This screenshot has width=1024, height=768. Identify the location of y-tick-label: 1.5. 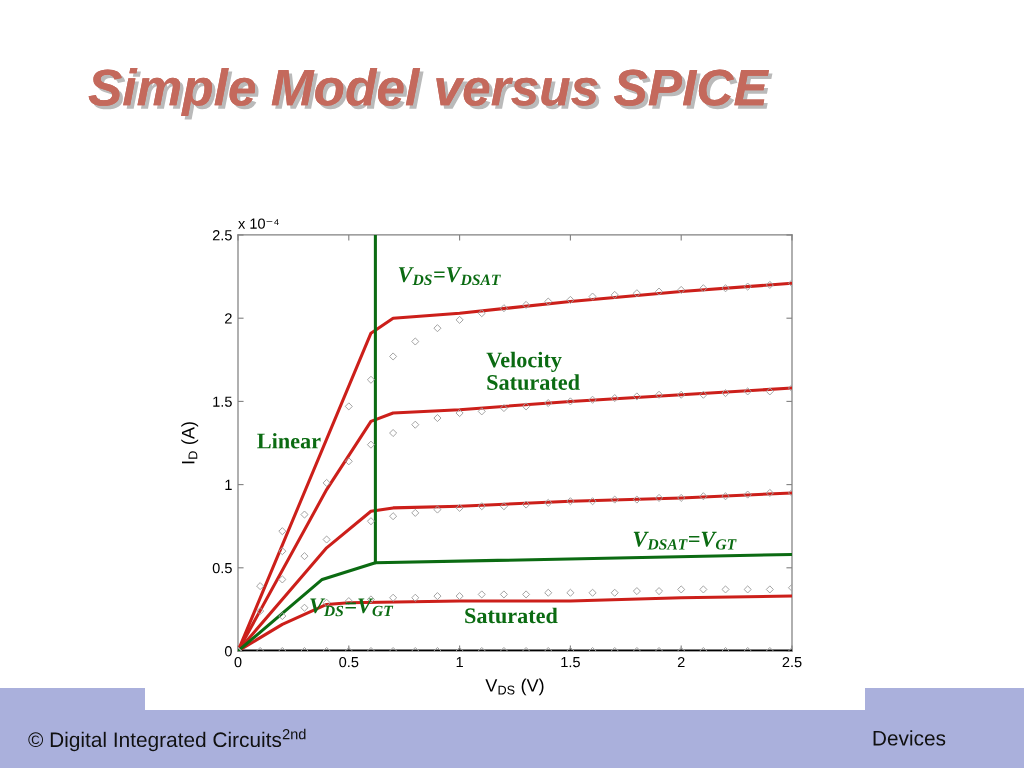
(222, 401).